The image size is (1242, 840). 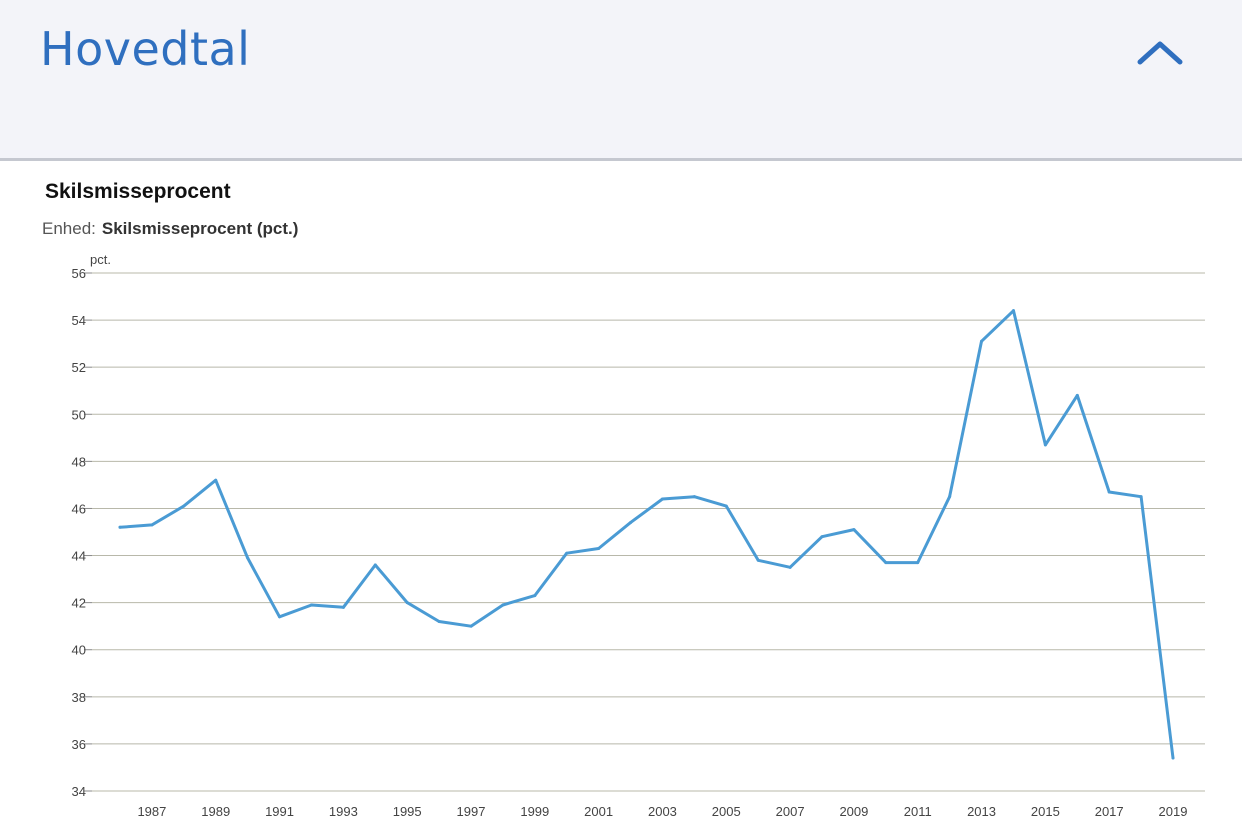 I want to click on unit-line: Enhed: Skilsmisseprocent (pct.), so click(x=170, y=229).